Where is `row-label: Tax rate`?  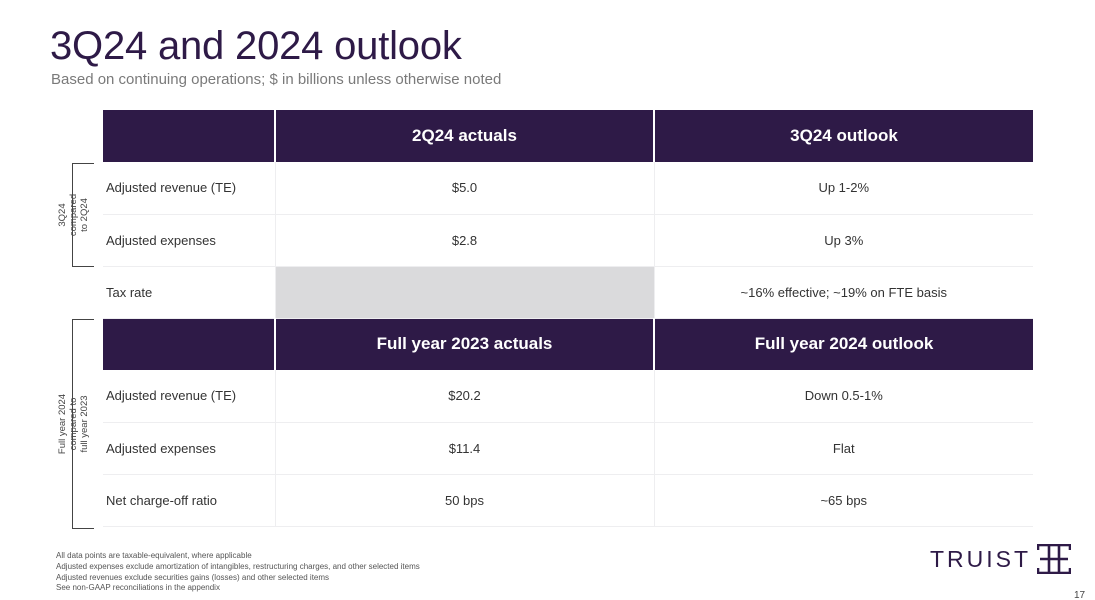 row-label: Tax rate is located at coordinates (189, 292).